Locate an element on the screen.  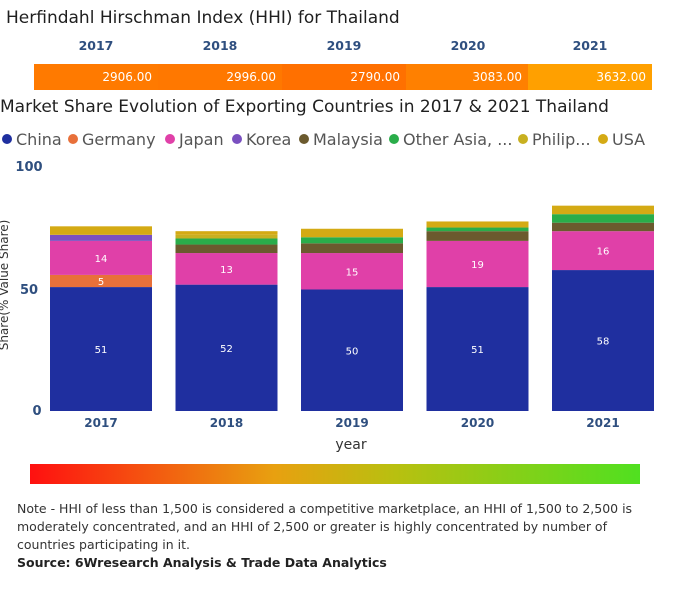
bar-segment-germany-2017 is located at coordinates (101, 281).